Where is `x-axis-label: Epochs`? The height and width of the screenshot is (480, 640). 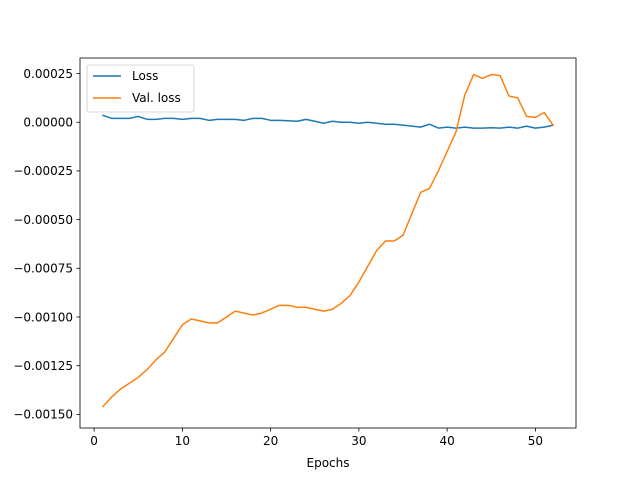
x-axis-label: Epochs is located at coordinates (328, 463).